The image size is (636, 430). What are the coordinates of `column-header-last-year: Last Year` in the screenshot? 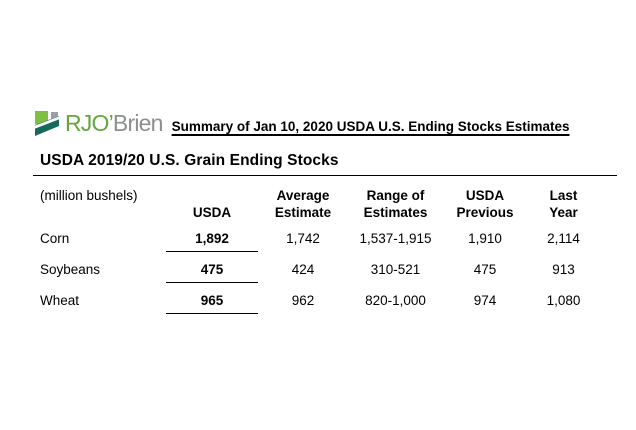 It's located at (563, 204).